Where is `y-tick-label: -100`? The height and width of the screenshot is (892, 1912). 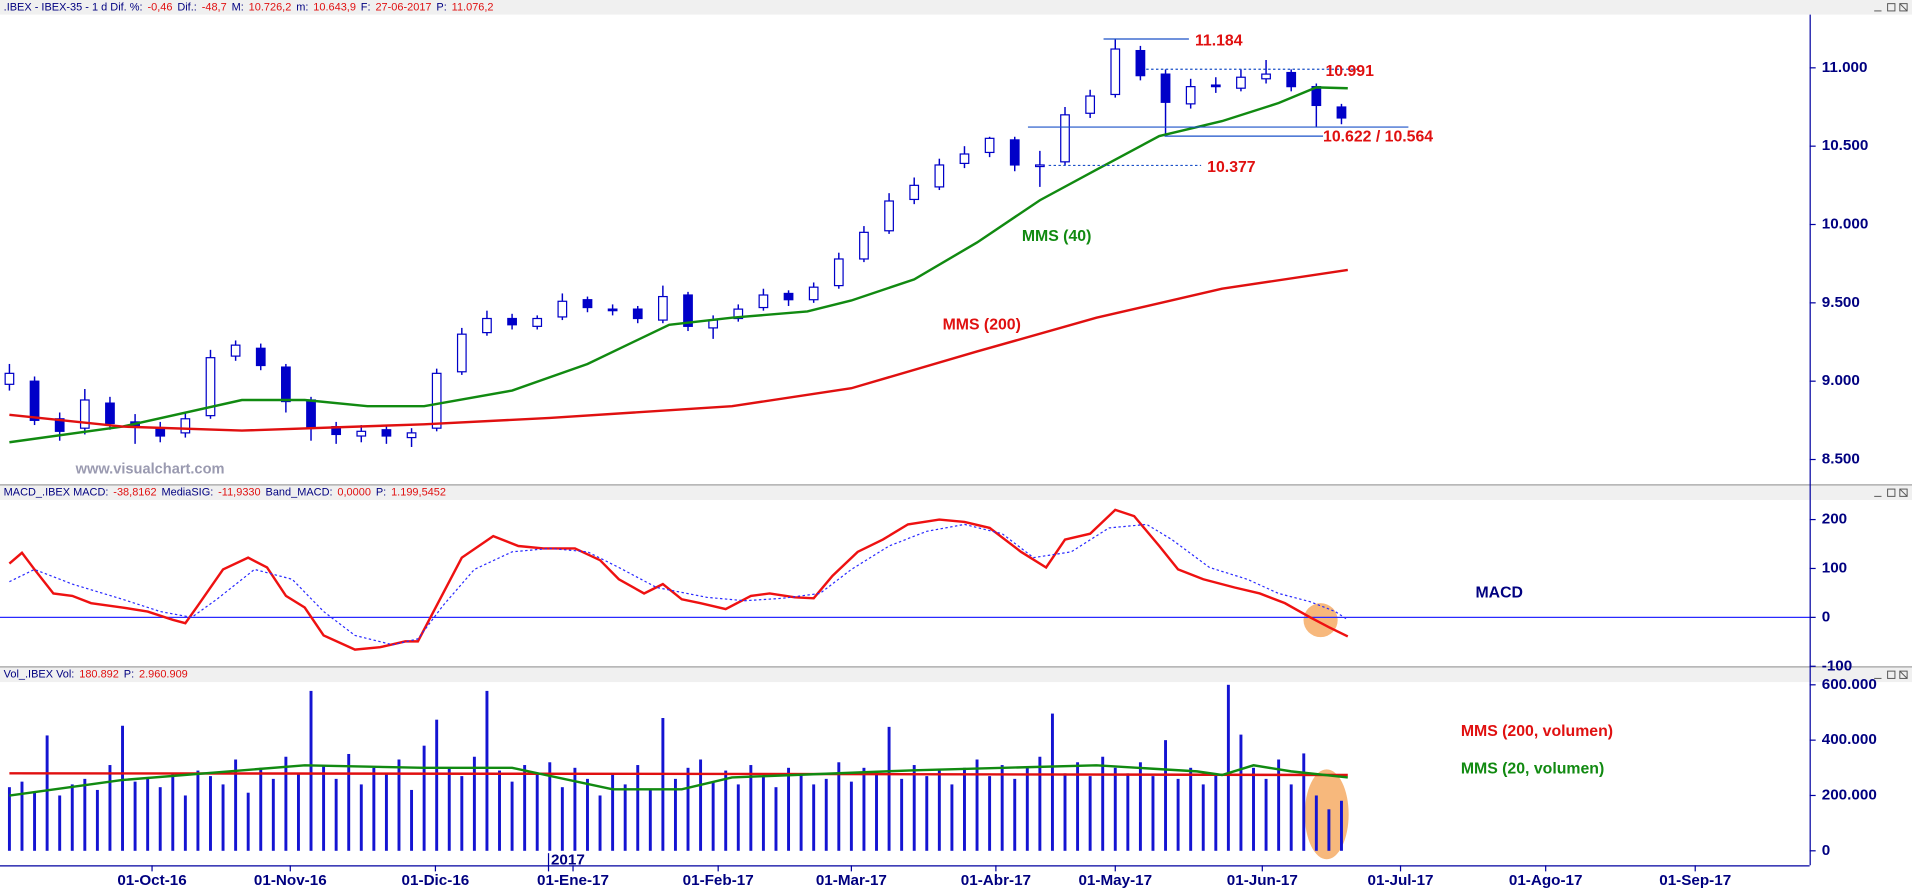 y-tick-label: -100 is located at coordinates (1837, 665).